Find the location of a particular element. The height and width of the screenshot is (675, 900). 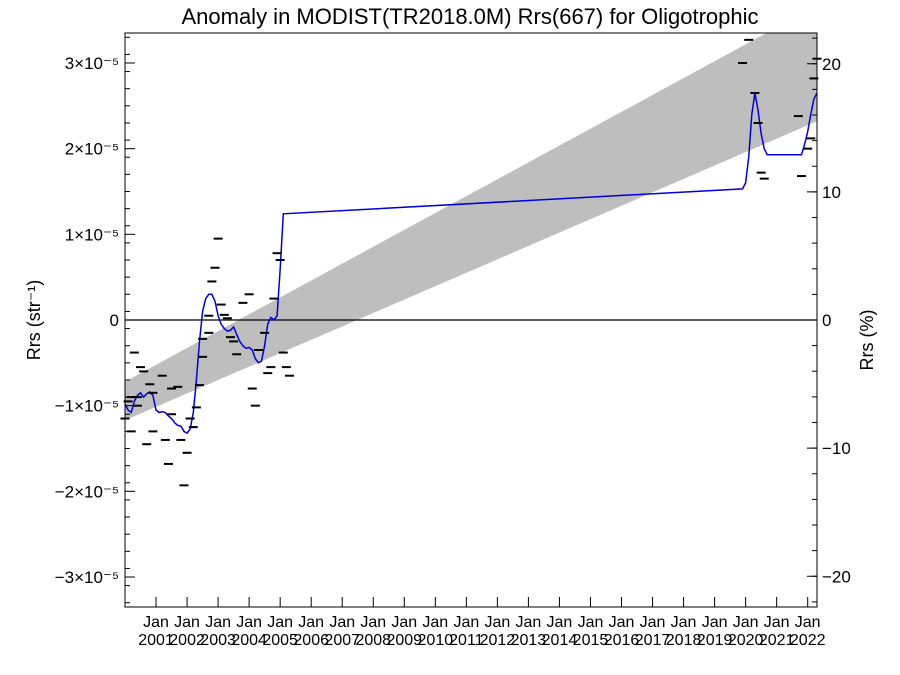

x-tick-label-year: 2019 is located at coordinates (715, 640).